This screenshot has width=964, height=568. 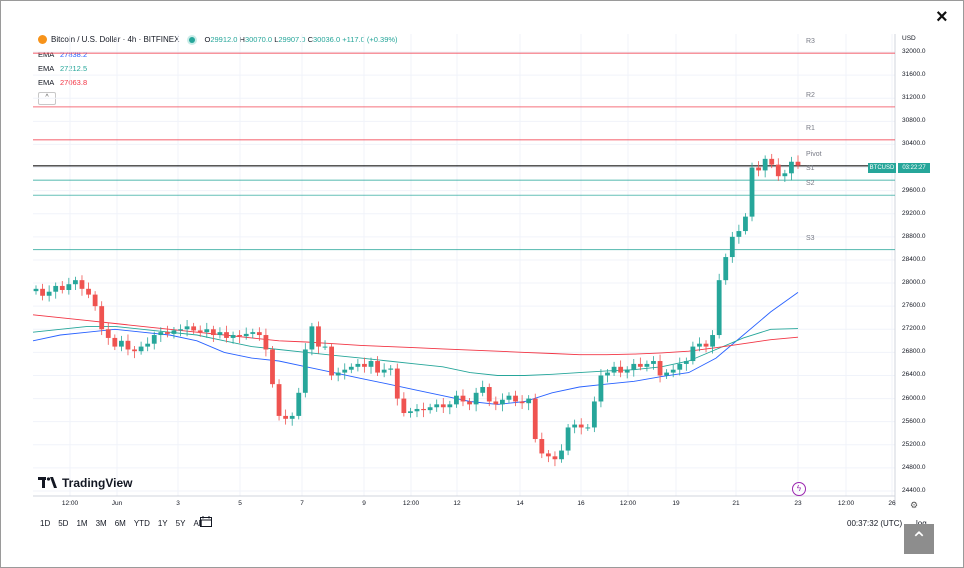 I want to click on collapse-legend-button: ^, so click(x=47, y=98).